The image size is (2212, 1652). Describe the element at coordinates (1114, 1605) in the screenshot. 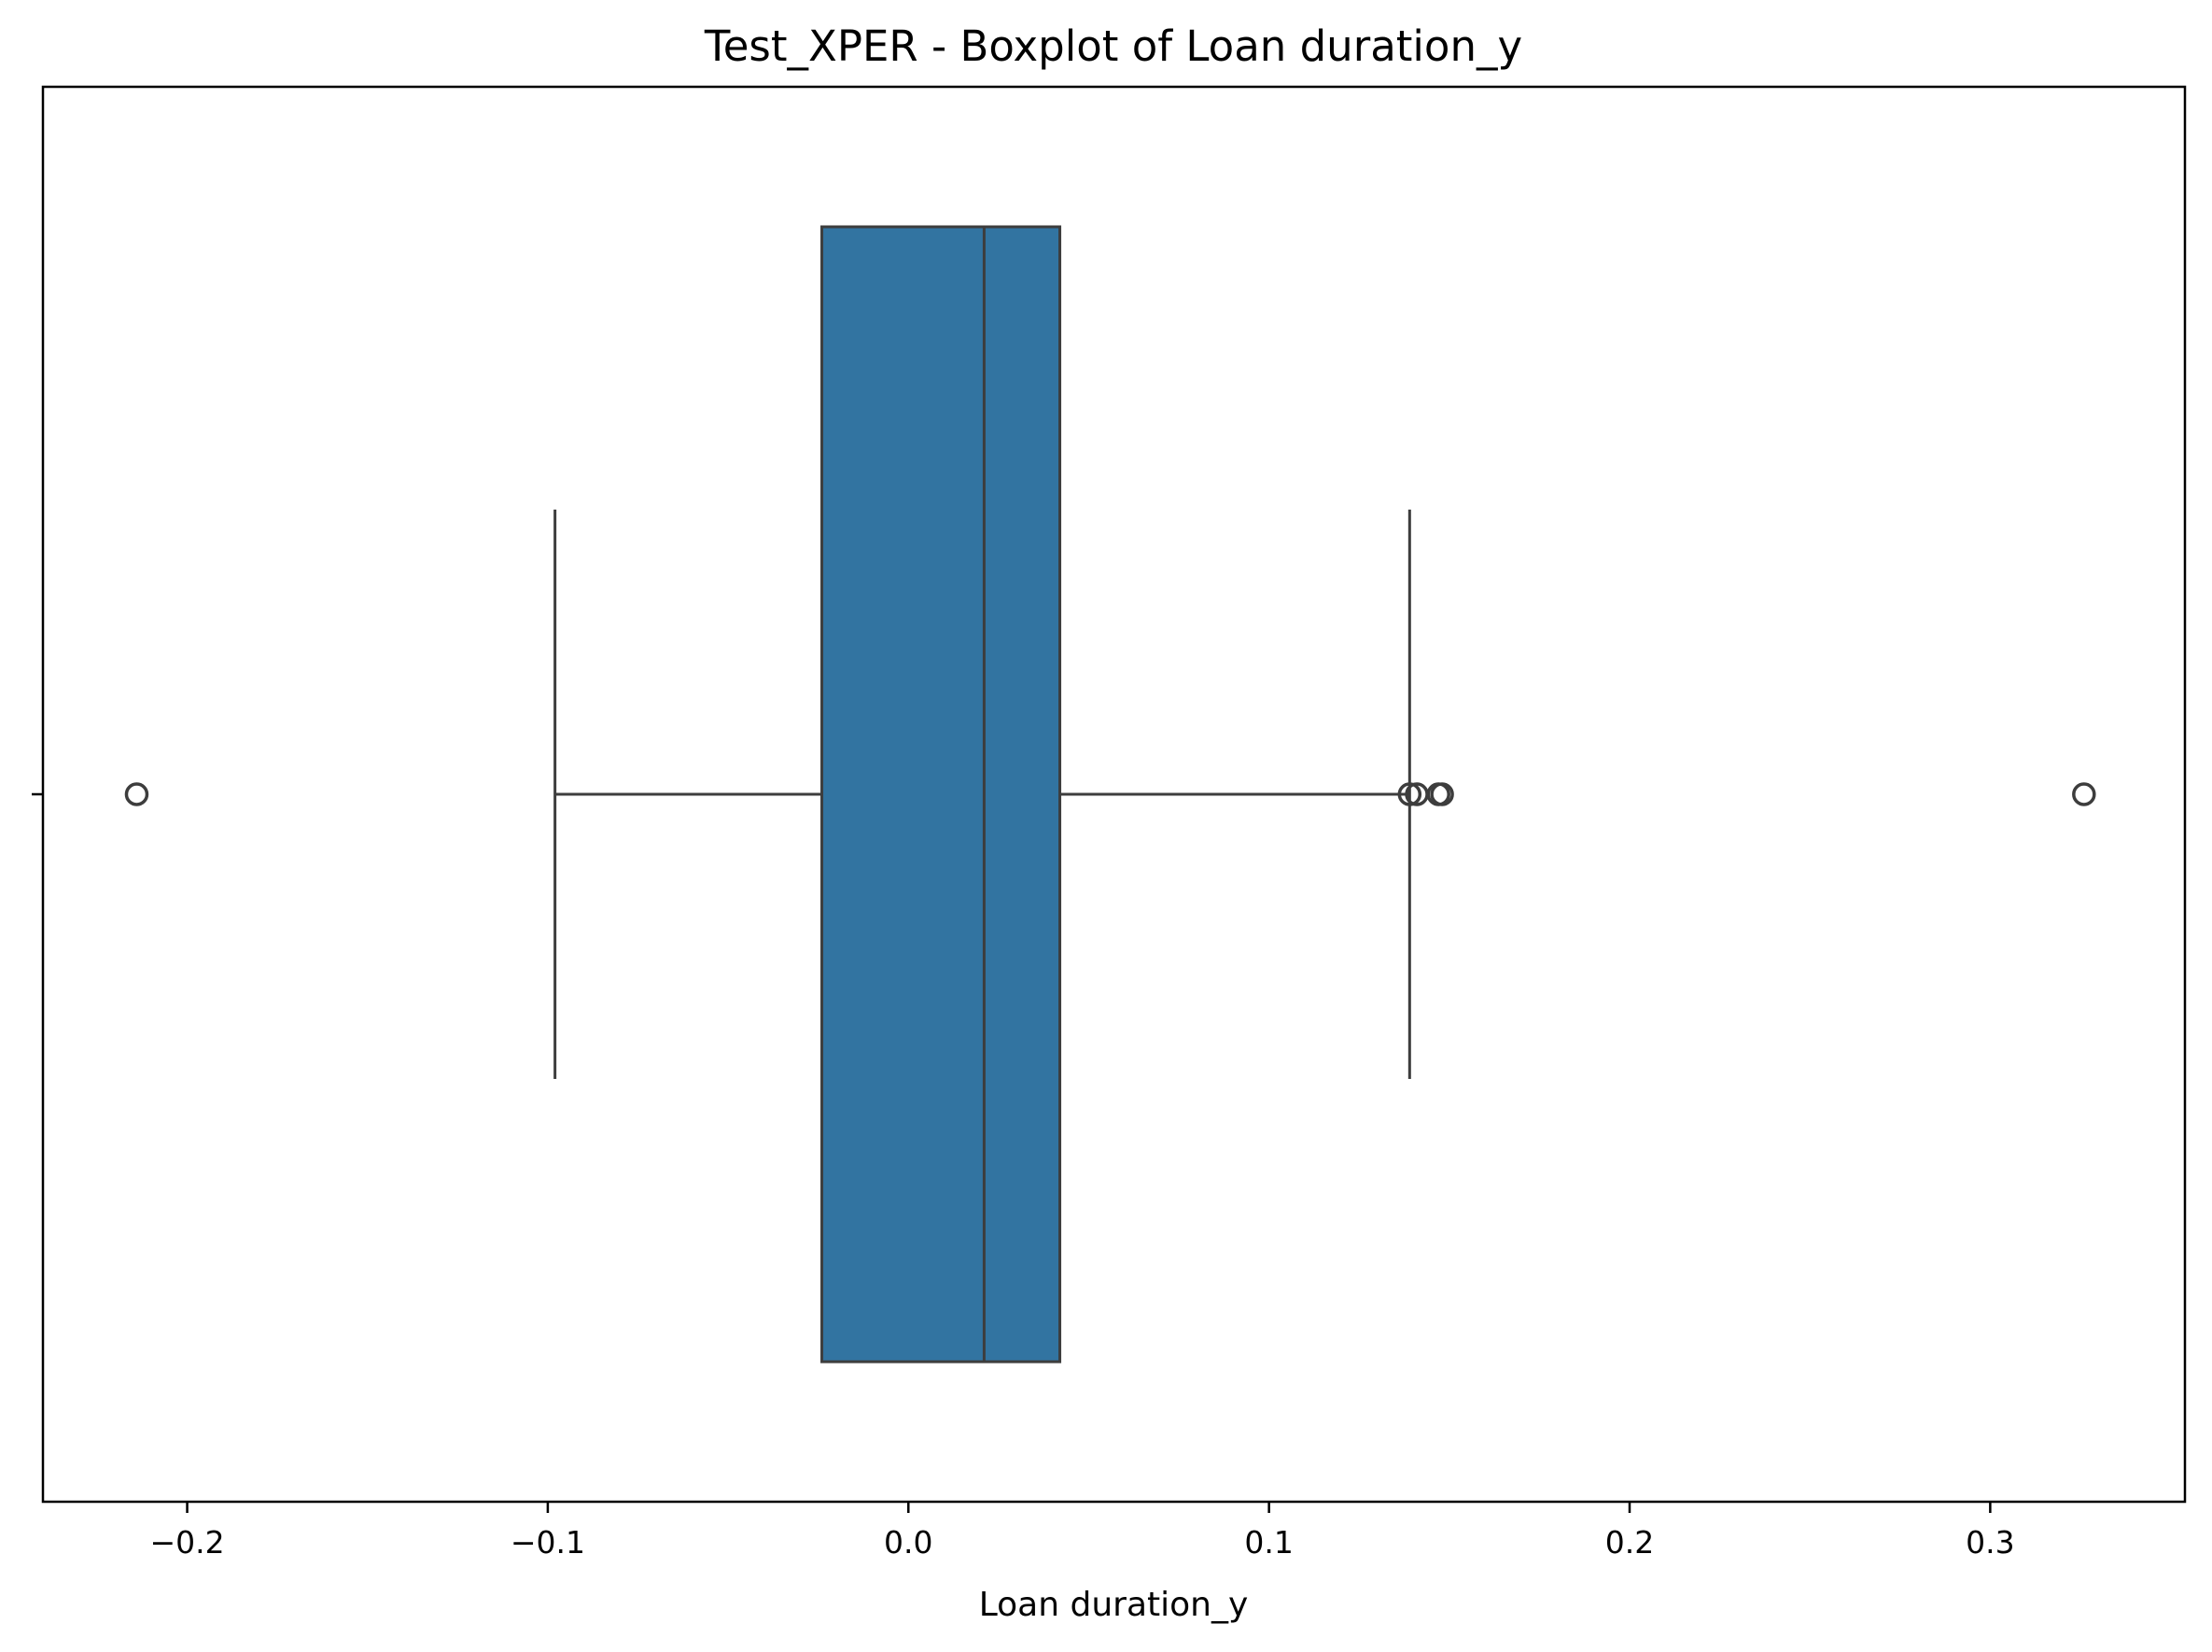

I see `x-axis-label: Loan duration_y` at that location.